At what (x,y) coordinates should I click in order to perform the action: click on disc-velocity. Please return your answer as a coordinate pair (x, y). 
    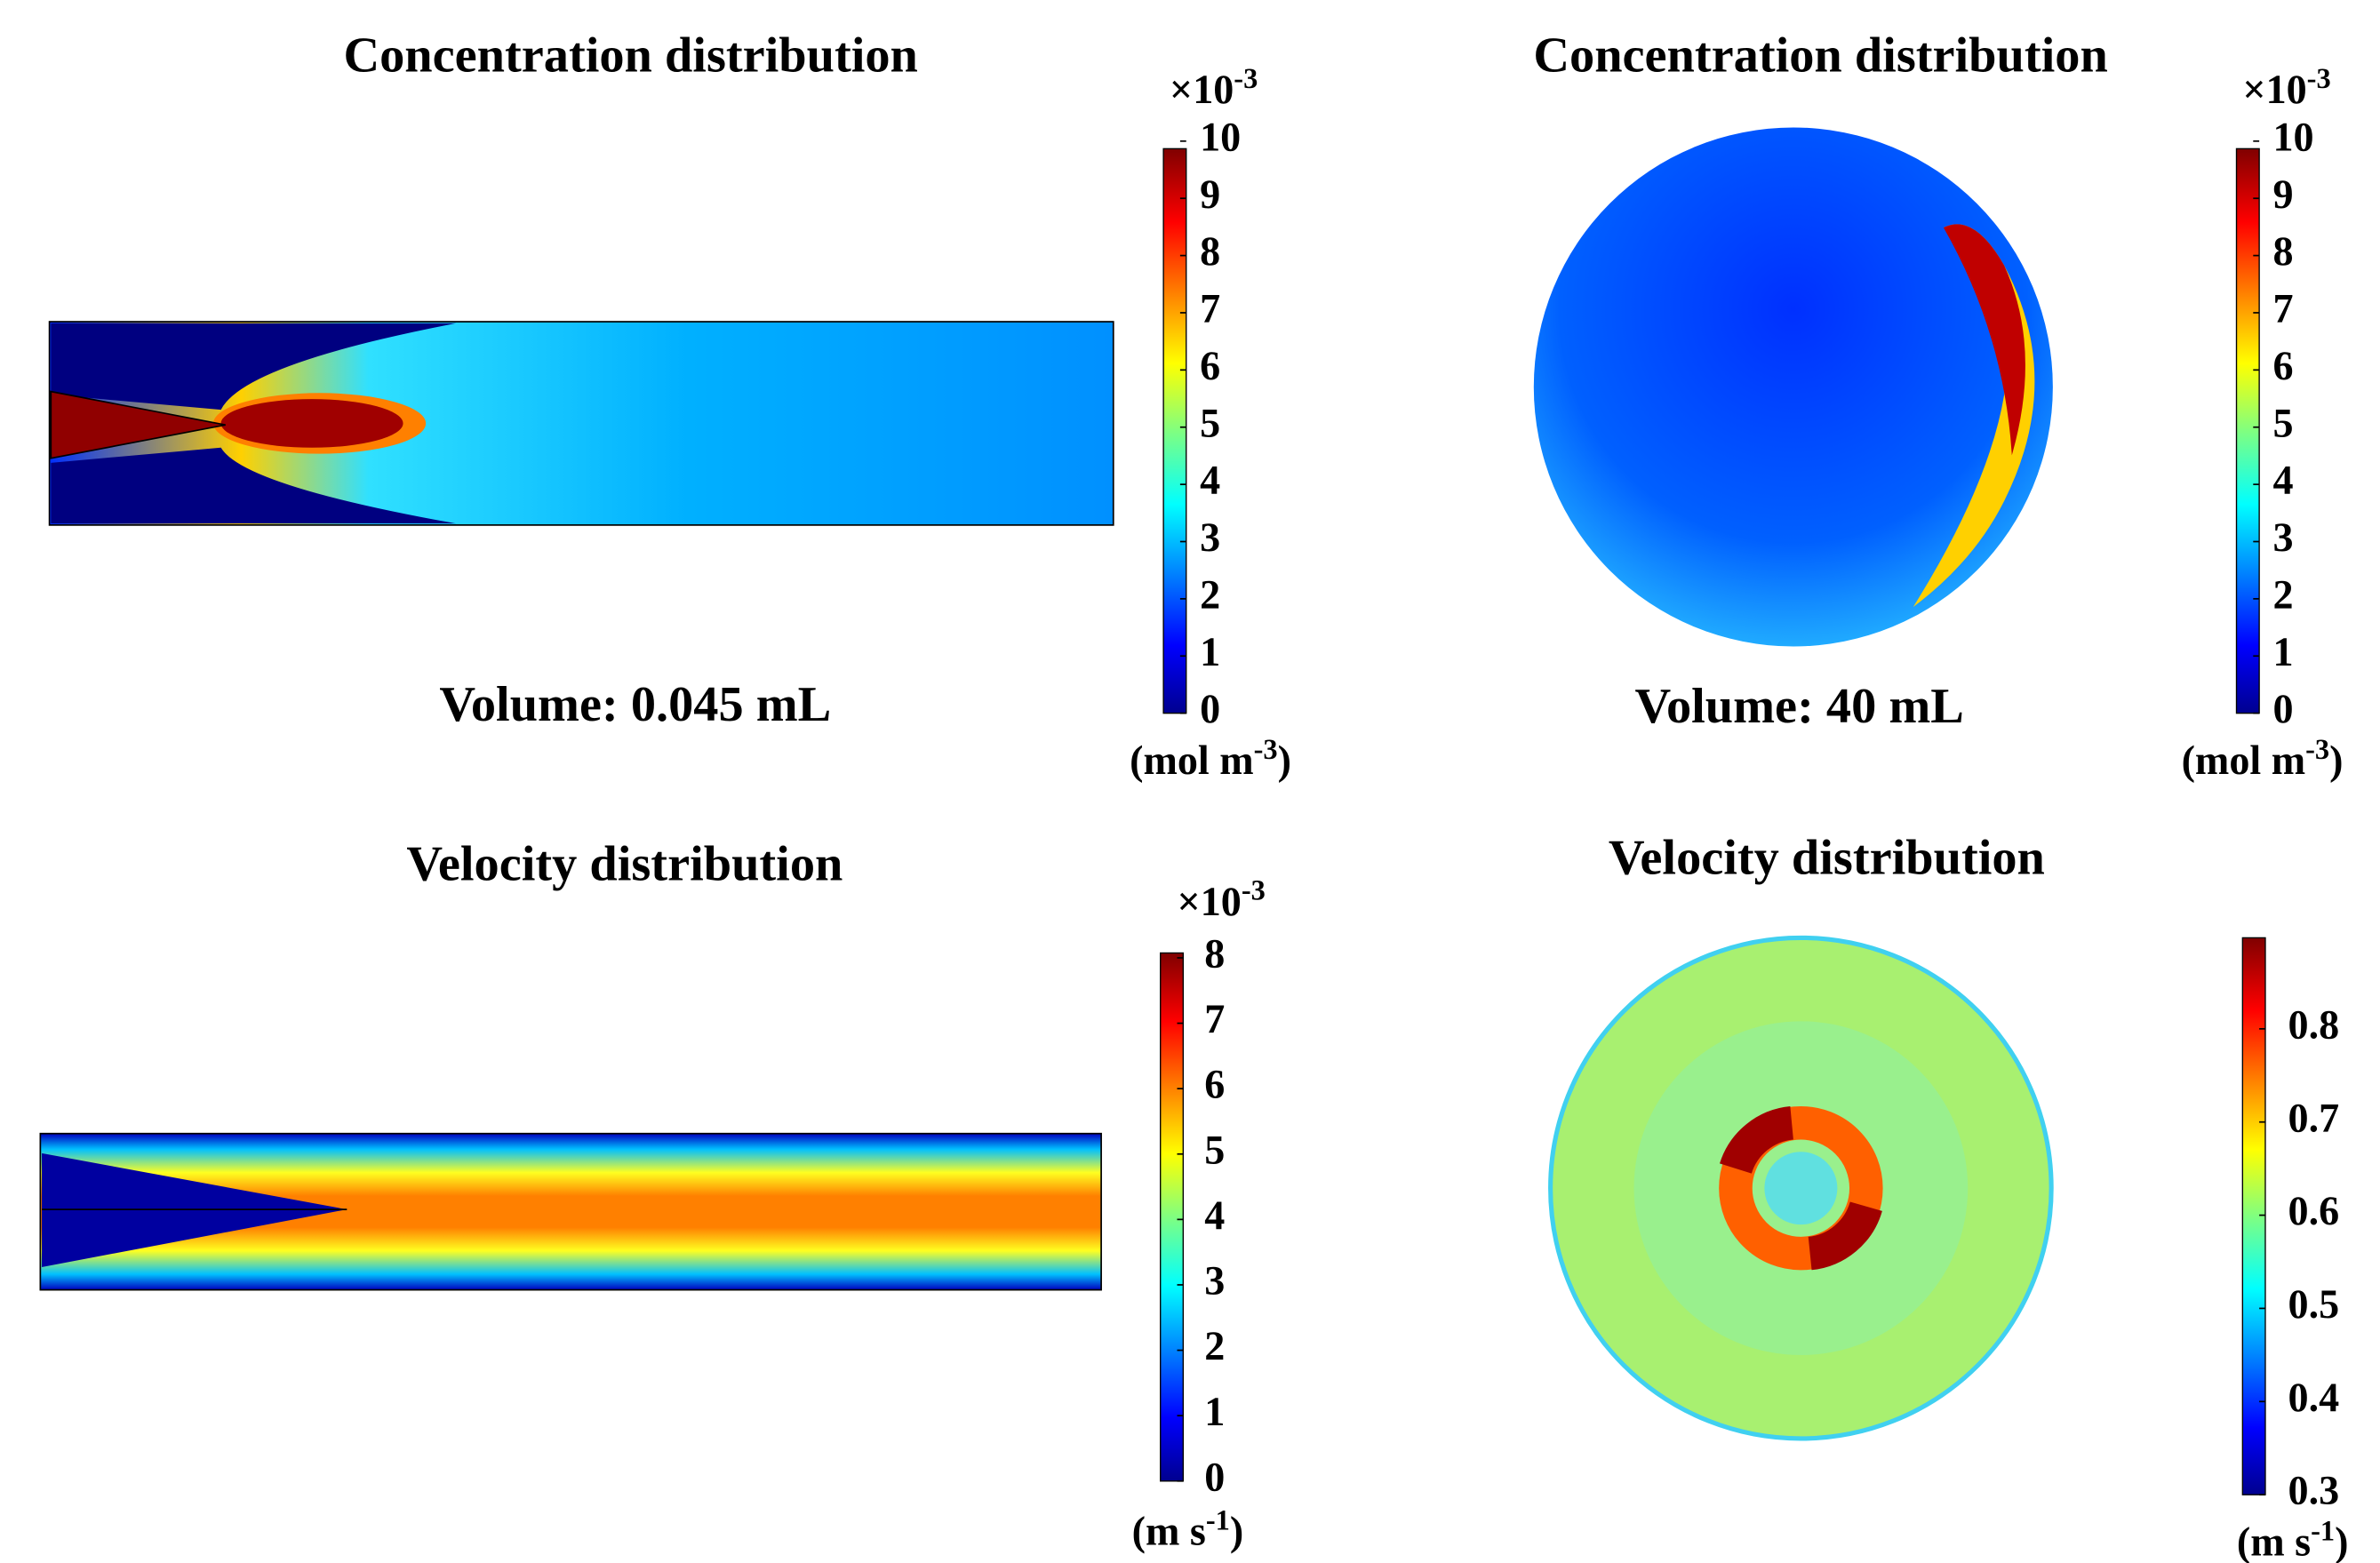
    Looking at the image, I should click on (1801, 1188).